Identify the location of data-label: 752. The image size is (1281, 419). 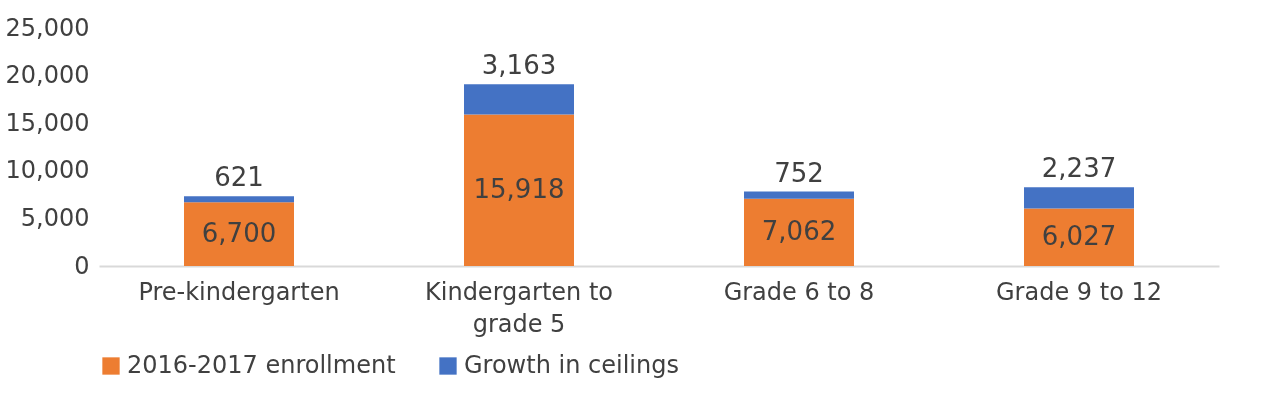
(799, 172).